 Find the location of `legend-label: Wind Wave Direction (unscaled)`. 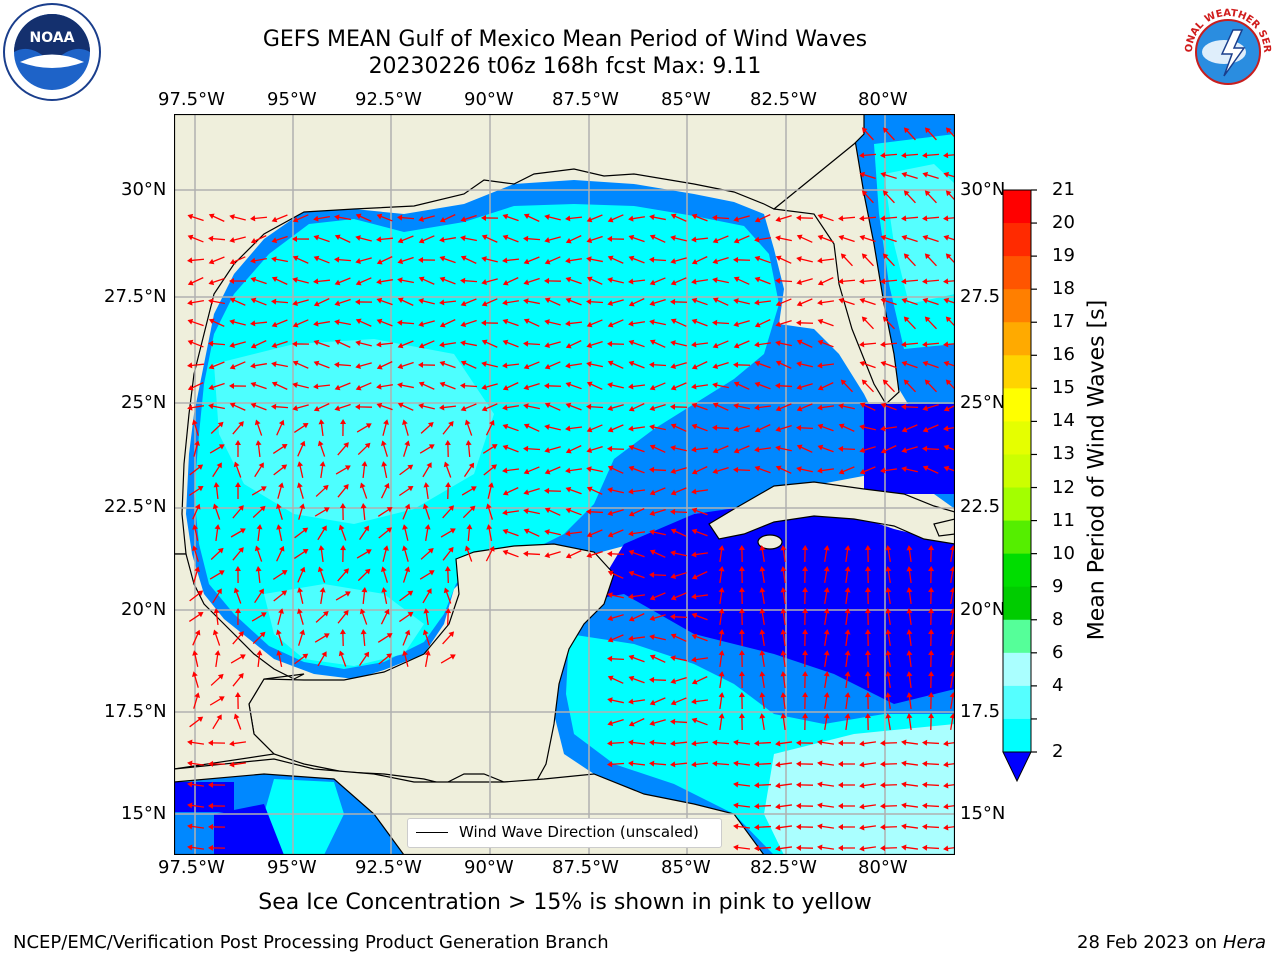

legend-label: Wind Wave Direction (unscaled) is located at coordinates (579, 832).